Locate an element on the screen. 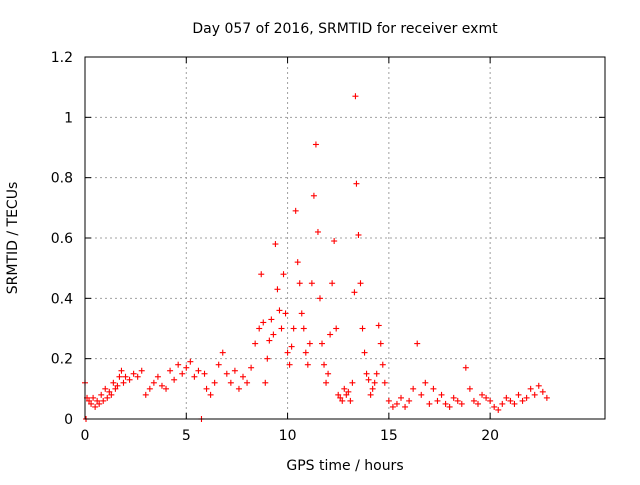  x-tick-label: 10 is located at coordinates (288, 436).